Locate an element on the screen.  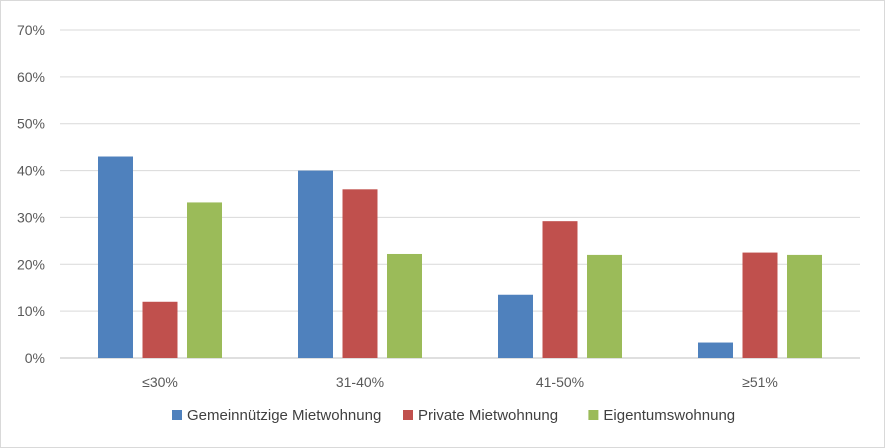
y-tick-label: 40% is located at coordinates (31, 171).